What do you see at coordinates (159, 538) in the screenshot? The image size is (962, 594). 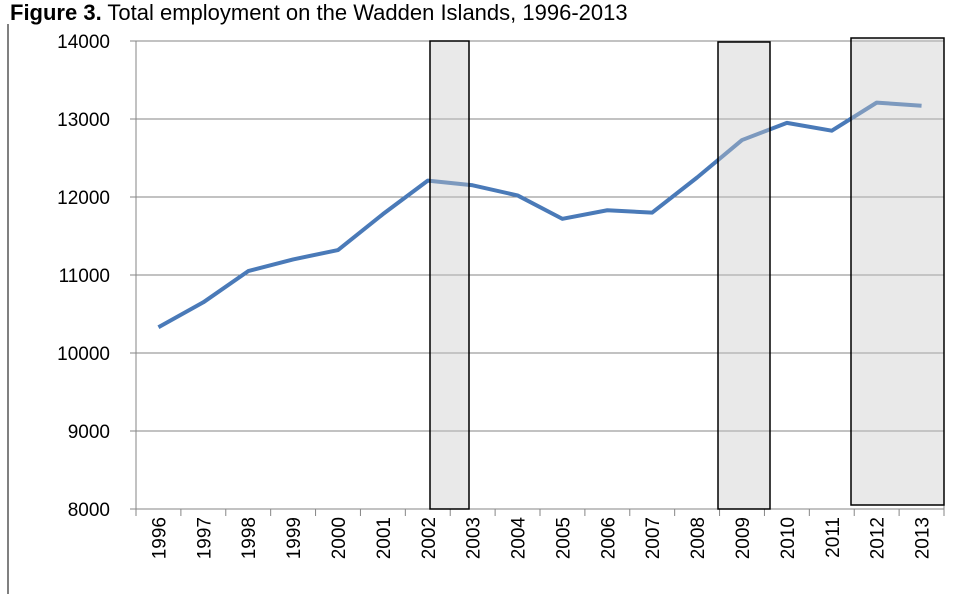 I see `x-tick-label: 1996` at bounding box center [159, 538].